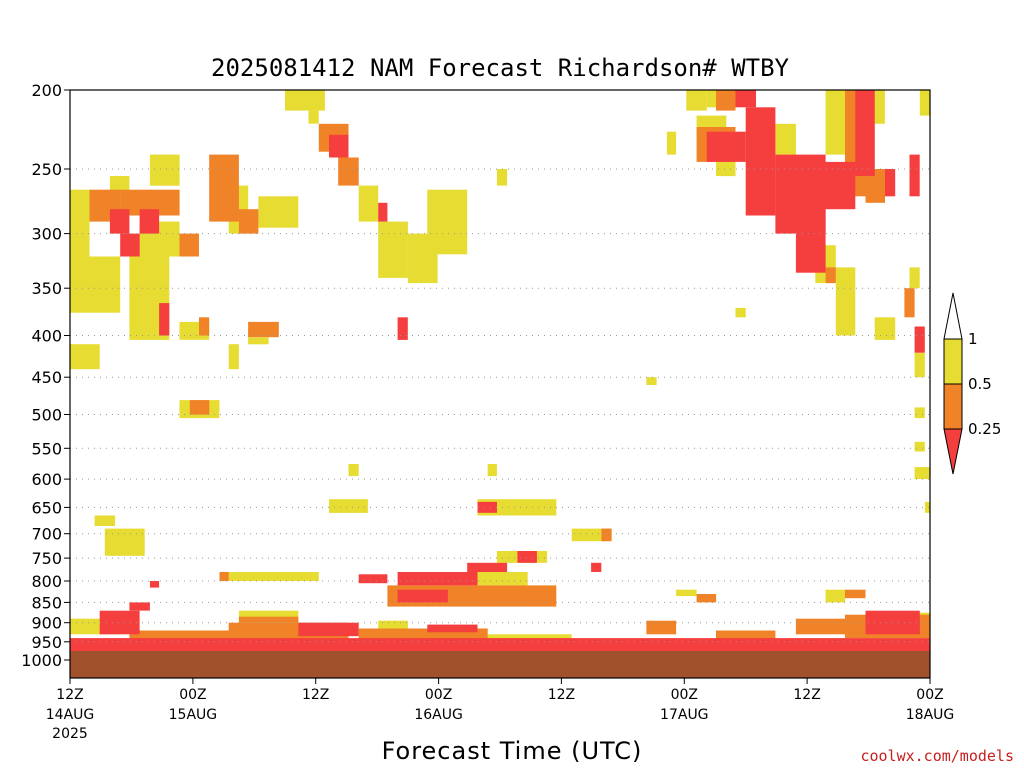  What do you see at coordinates (980, 384) in the screenshot?
I see `colorbar-label: 0.5` at bounding box center [980, 384].